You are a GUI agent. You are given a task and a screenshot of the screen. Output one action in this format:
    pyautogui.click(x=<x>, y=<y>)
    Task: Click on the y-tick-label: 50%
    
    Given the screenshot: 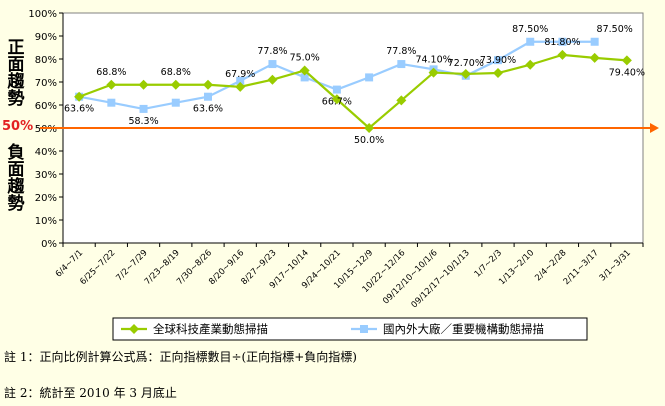 What is the action you would take?
    pyautogui.click(x=46, y=129)
    